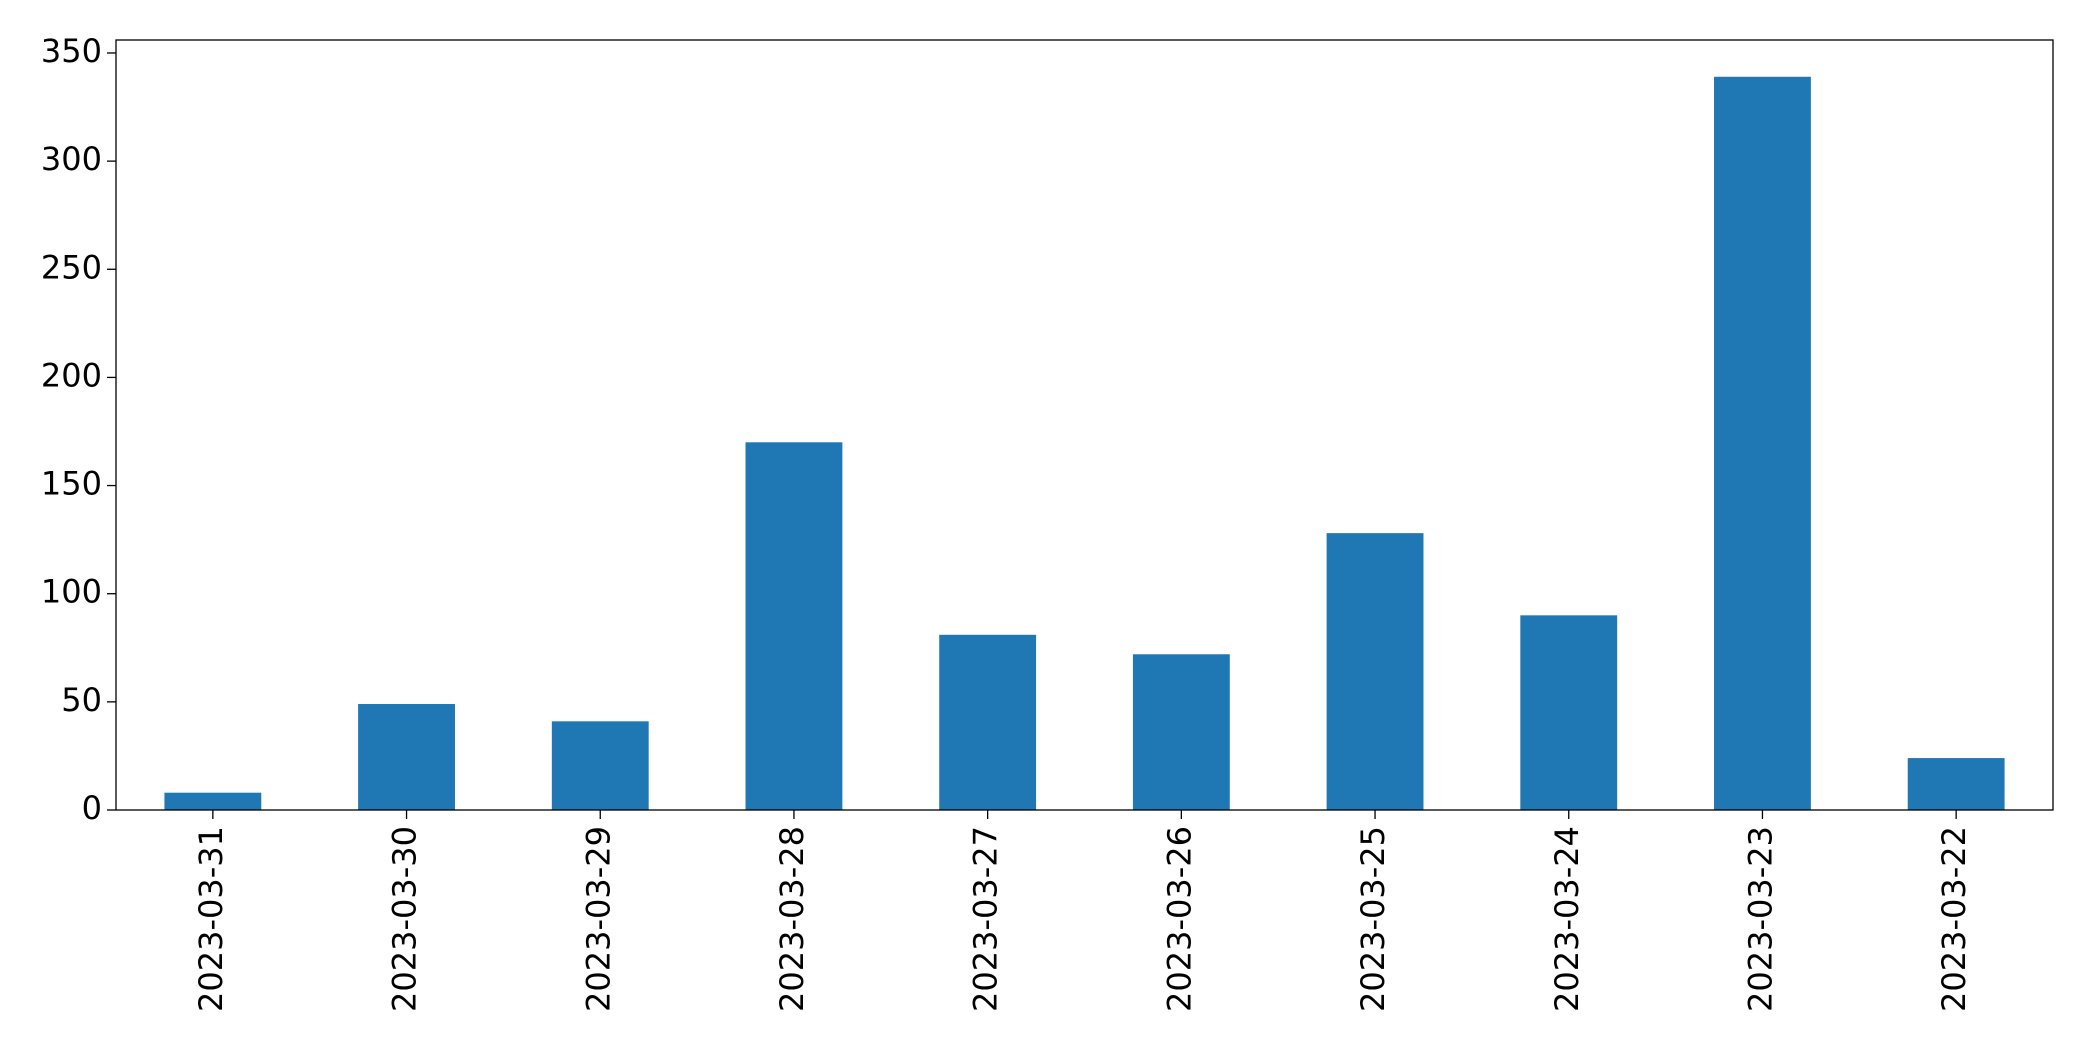 This screenshot has width=2093, height=1062. I want to click on x-tick-label: 2023-03-23, so click(1760, 919).